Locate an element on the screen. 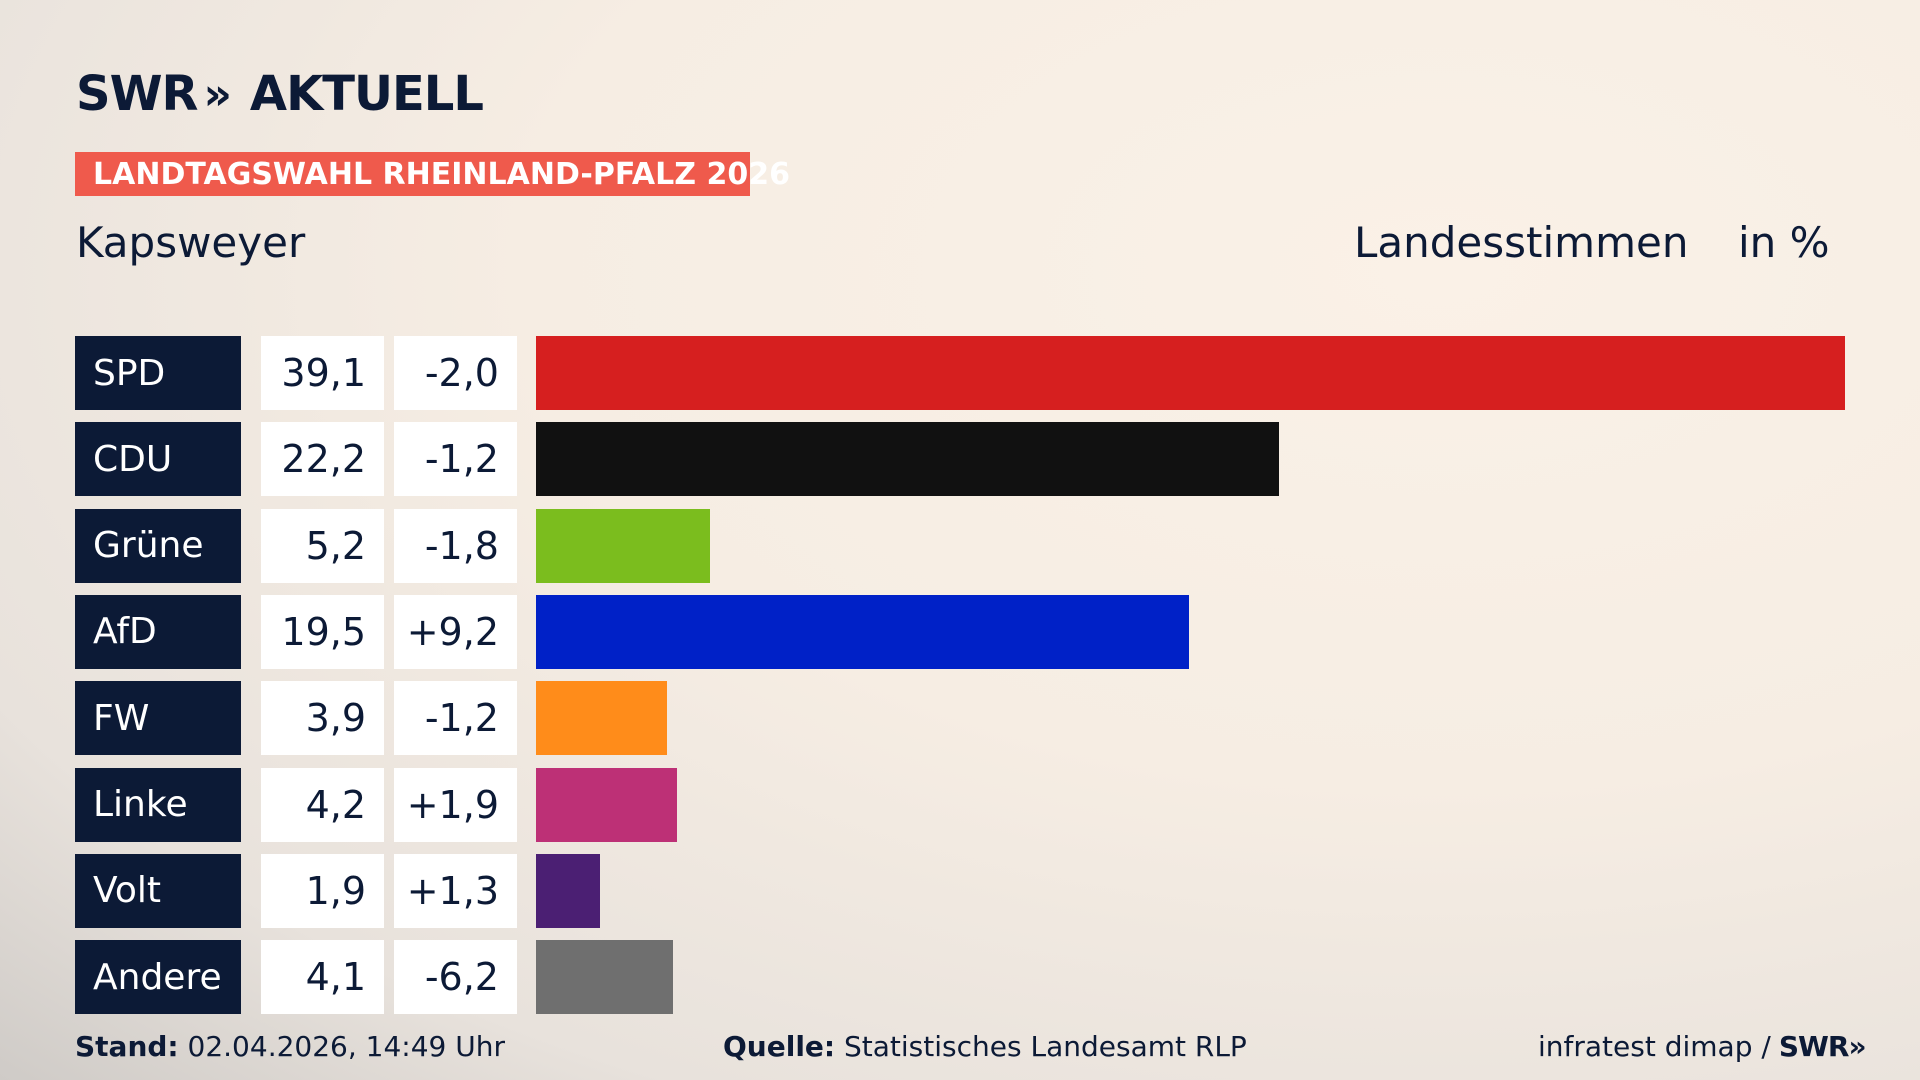  party-row: AfD 19,5 +9,2 is located at coordinates (960, 631).